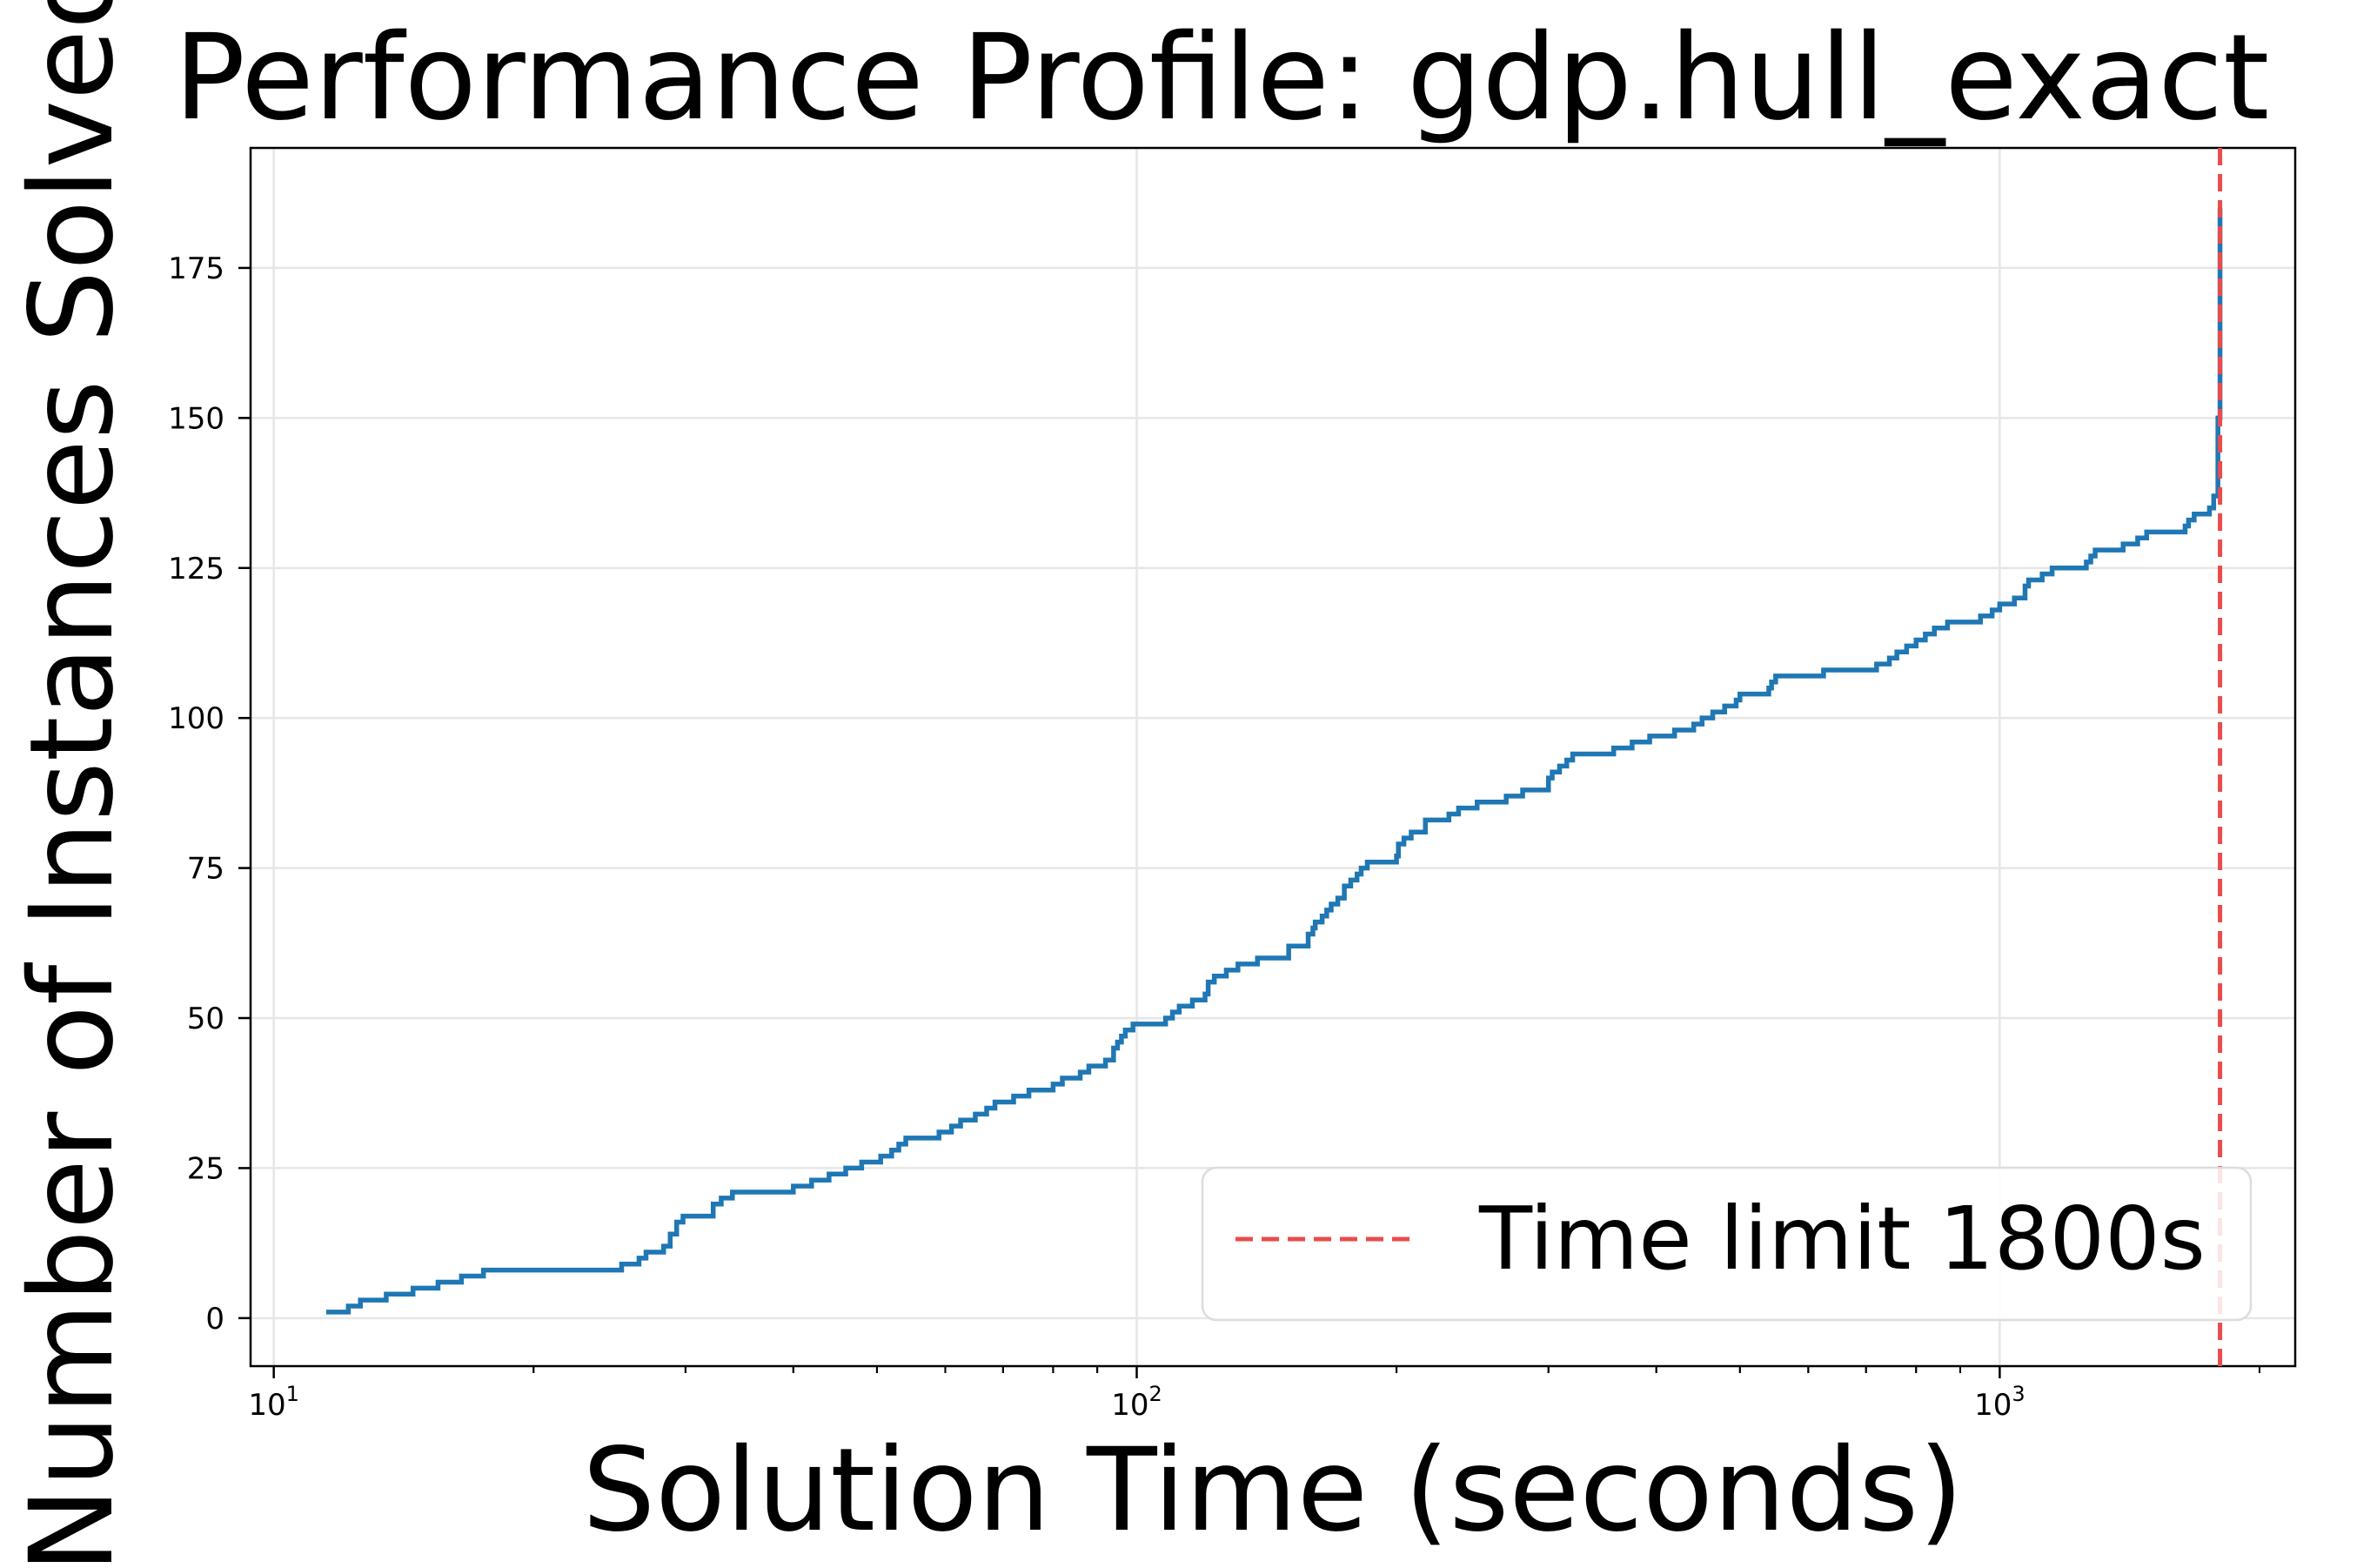 This screenshot has width=2377, height=1568. I want to click on y-tick-label: 125, so click(196, 569).